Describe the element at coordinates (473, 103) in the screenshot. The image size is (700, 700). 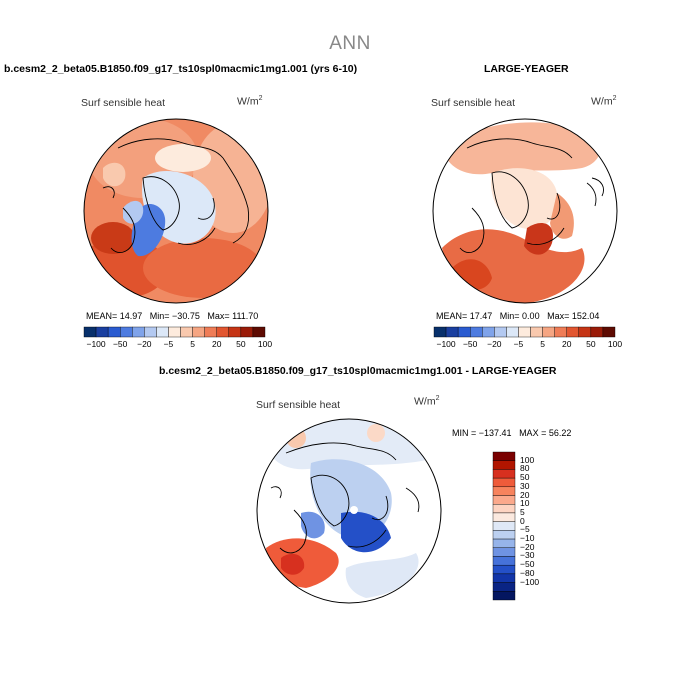
I see `right-variable-label: Surf sensible heat` at that location.